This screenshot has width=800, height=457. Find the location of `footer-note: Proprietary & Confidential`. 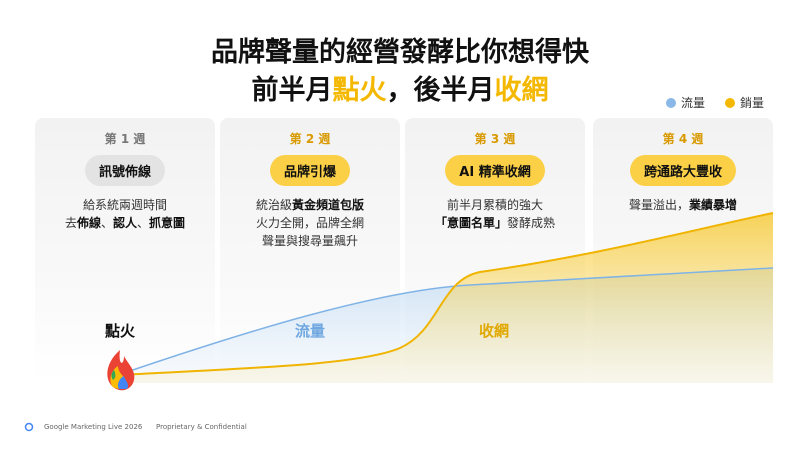

footer-note: Proprietary & Confidential is located at coordinates (201, 427).